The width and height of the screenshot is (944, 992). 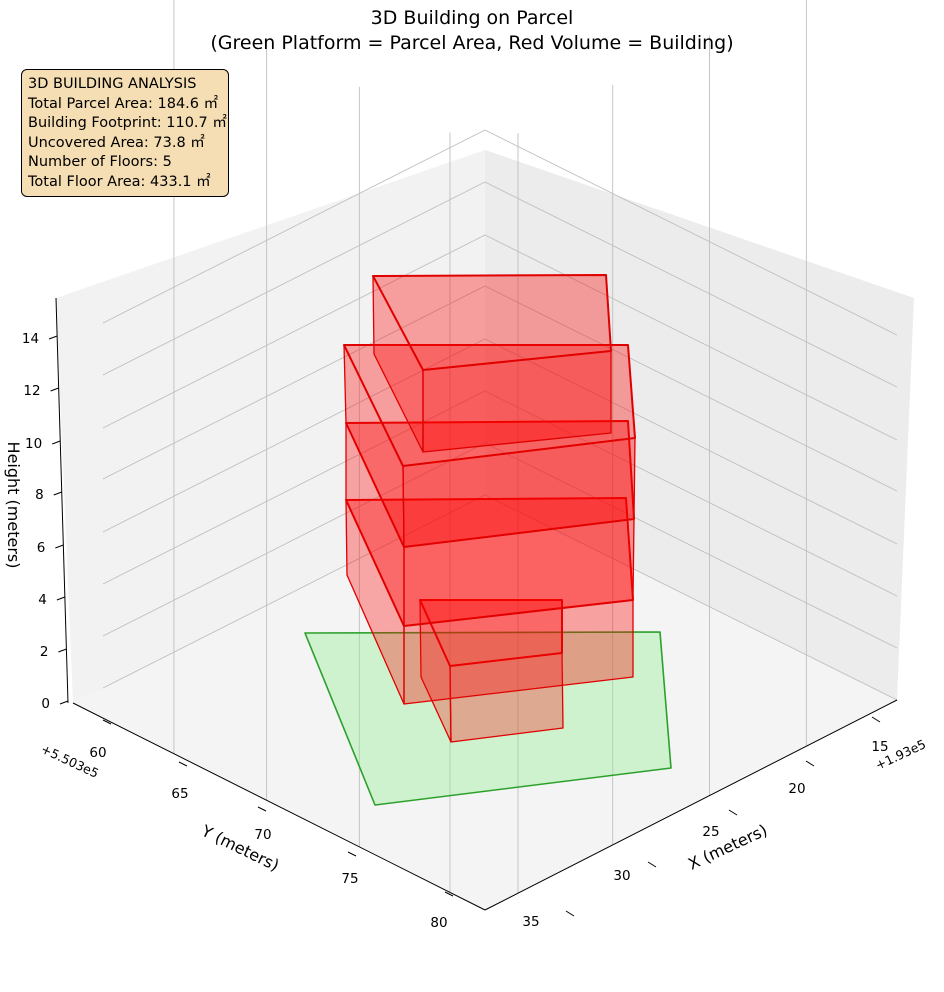 What do you see at coordinates (42, 600) in the screenshot?
I see `z-tick-label: 4` at bounding box center [42, 600].